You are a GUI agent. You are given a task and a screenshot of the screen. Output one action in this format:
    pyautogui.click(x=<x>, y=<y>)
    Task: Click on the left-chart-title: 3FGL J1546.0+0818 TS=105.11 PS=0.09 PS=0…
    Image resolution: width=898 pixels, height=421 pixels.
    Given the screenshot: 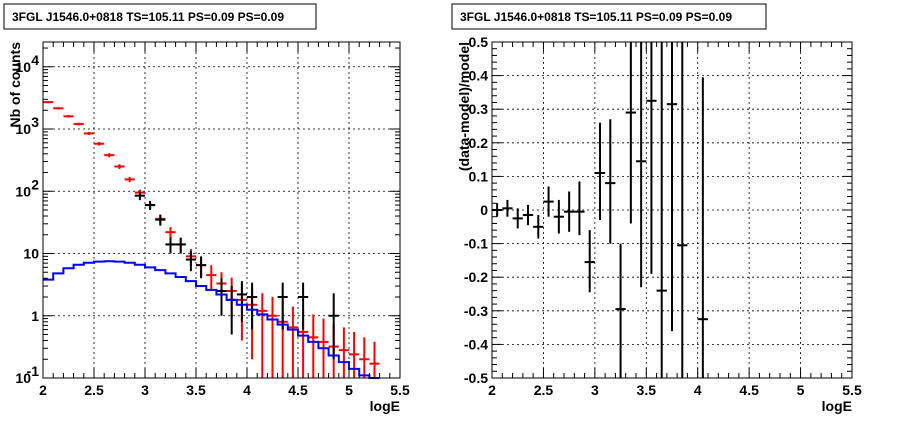 What is the action you would take?
    pyautogui.click(x=148, y=17)
    